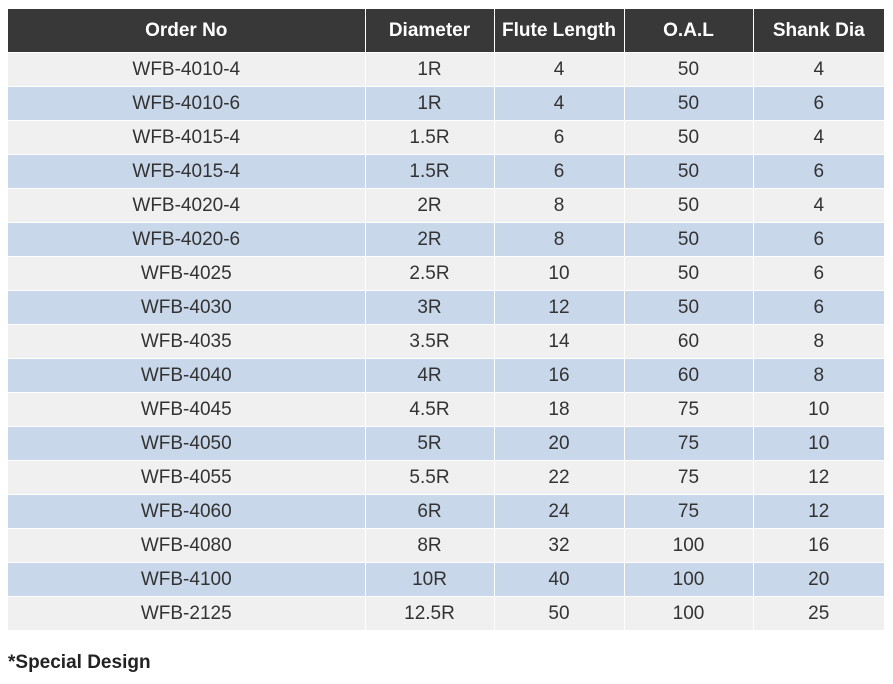 This screenshot has width=893, height=684. I want to click on table-row: WFB-4050 5R 20 75 10, so click(446, 443).